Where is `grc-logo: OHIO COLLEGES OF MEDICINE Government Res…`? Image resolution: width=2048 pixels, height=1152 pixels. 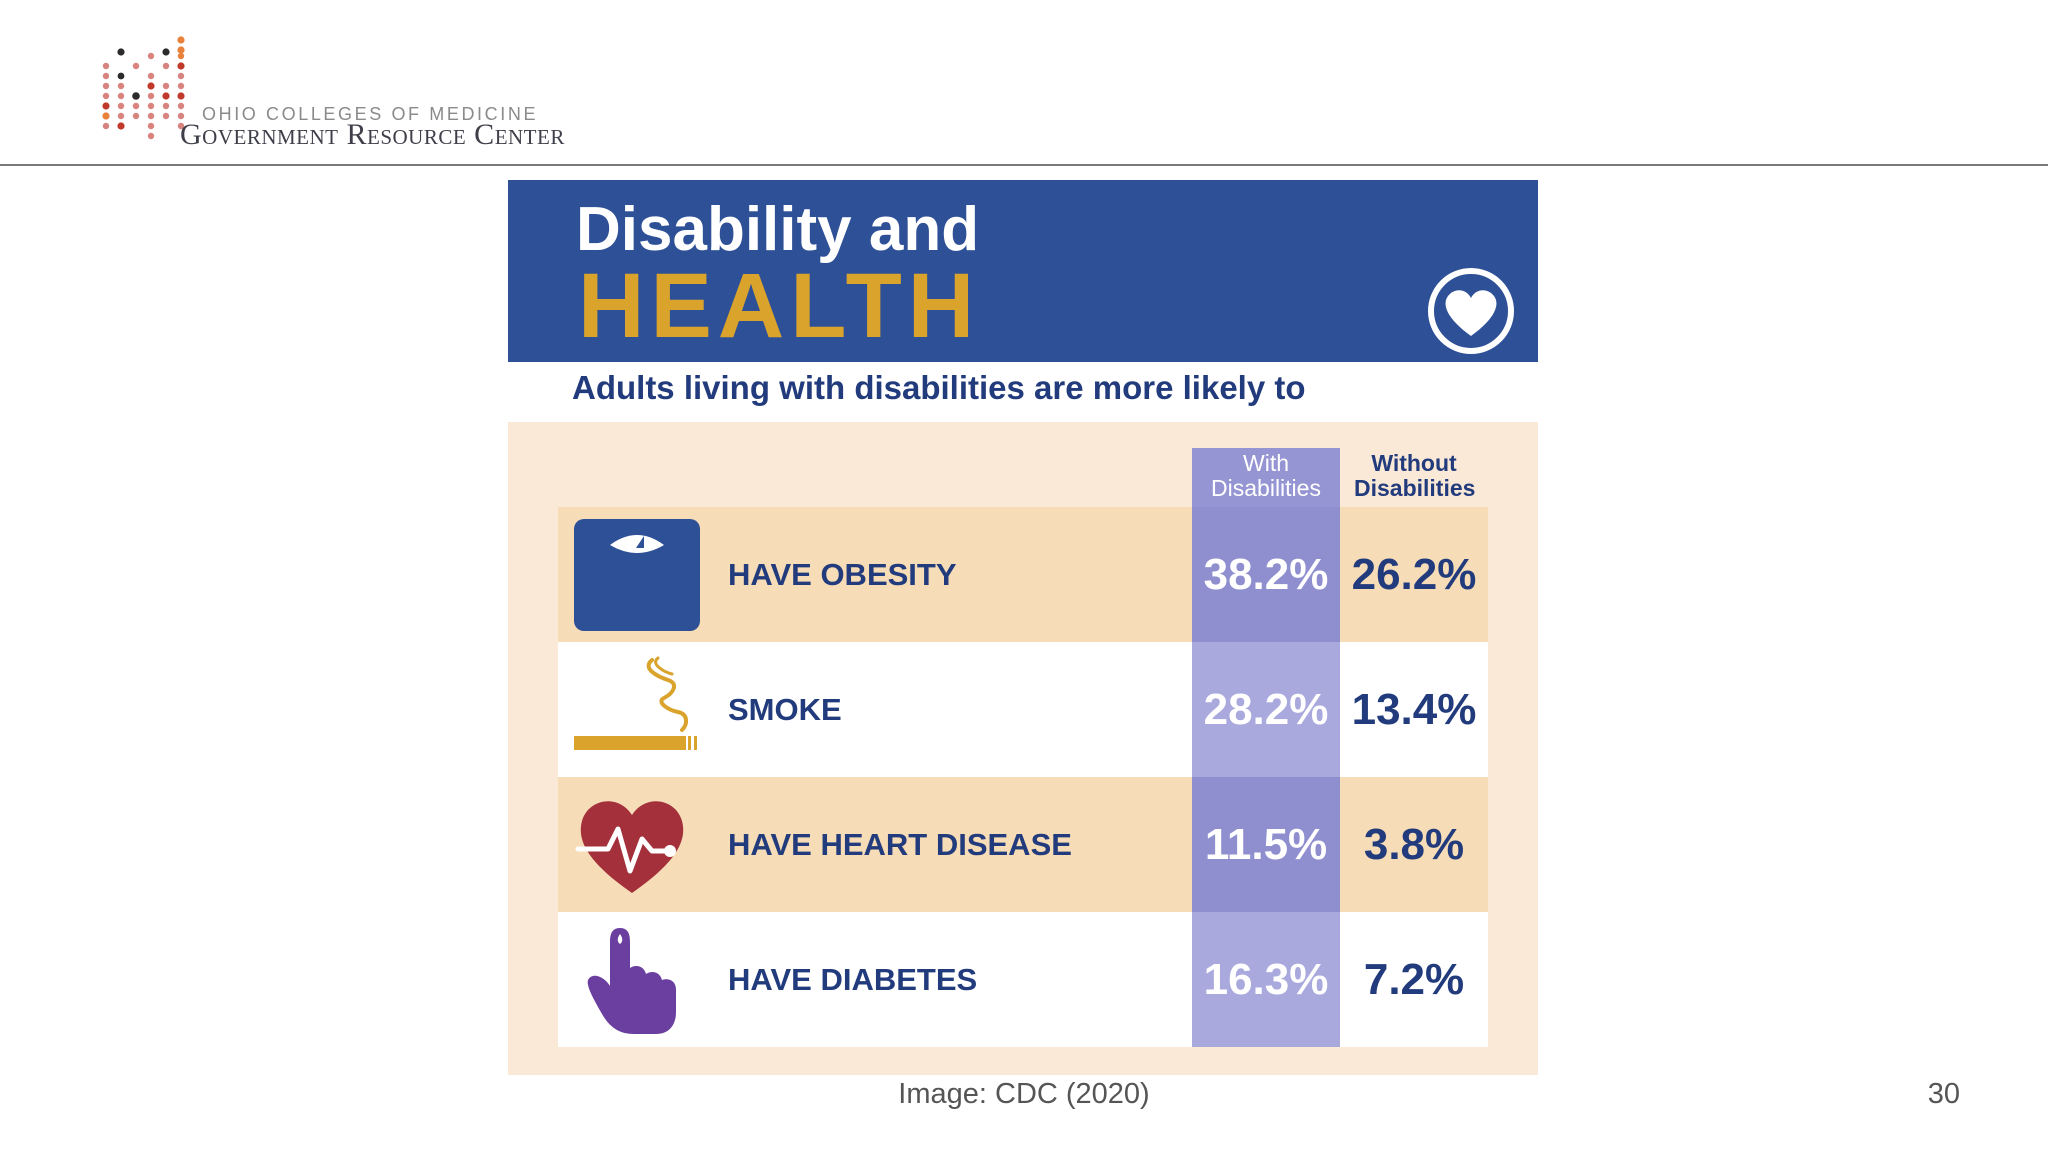 grc-logo: OHIO COLLEGES OF MEDICINE Government Res… is located at coordinates (378, 94).